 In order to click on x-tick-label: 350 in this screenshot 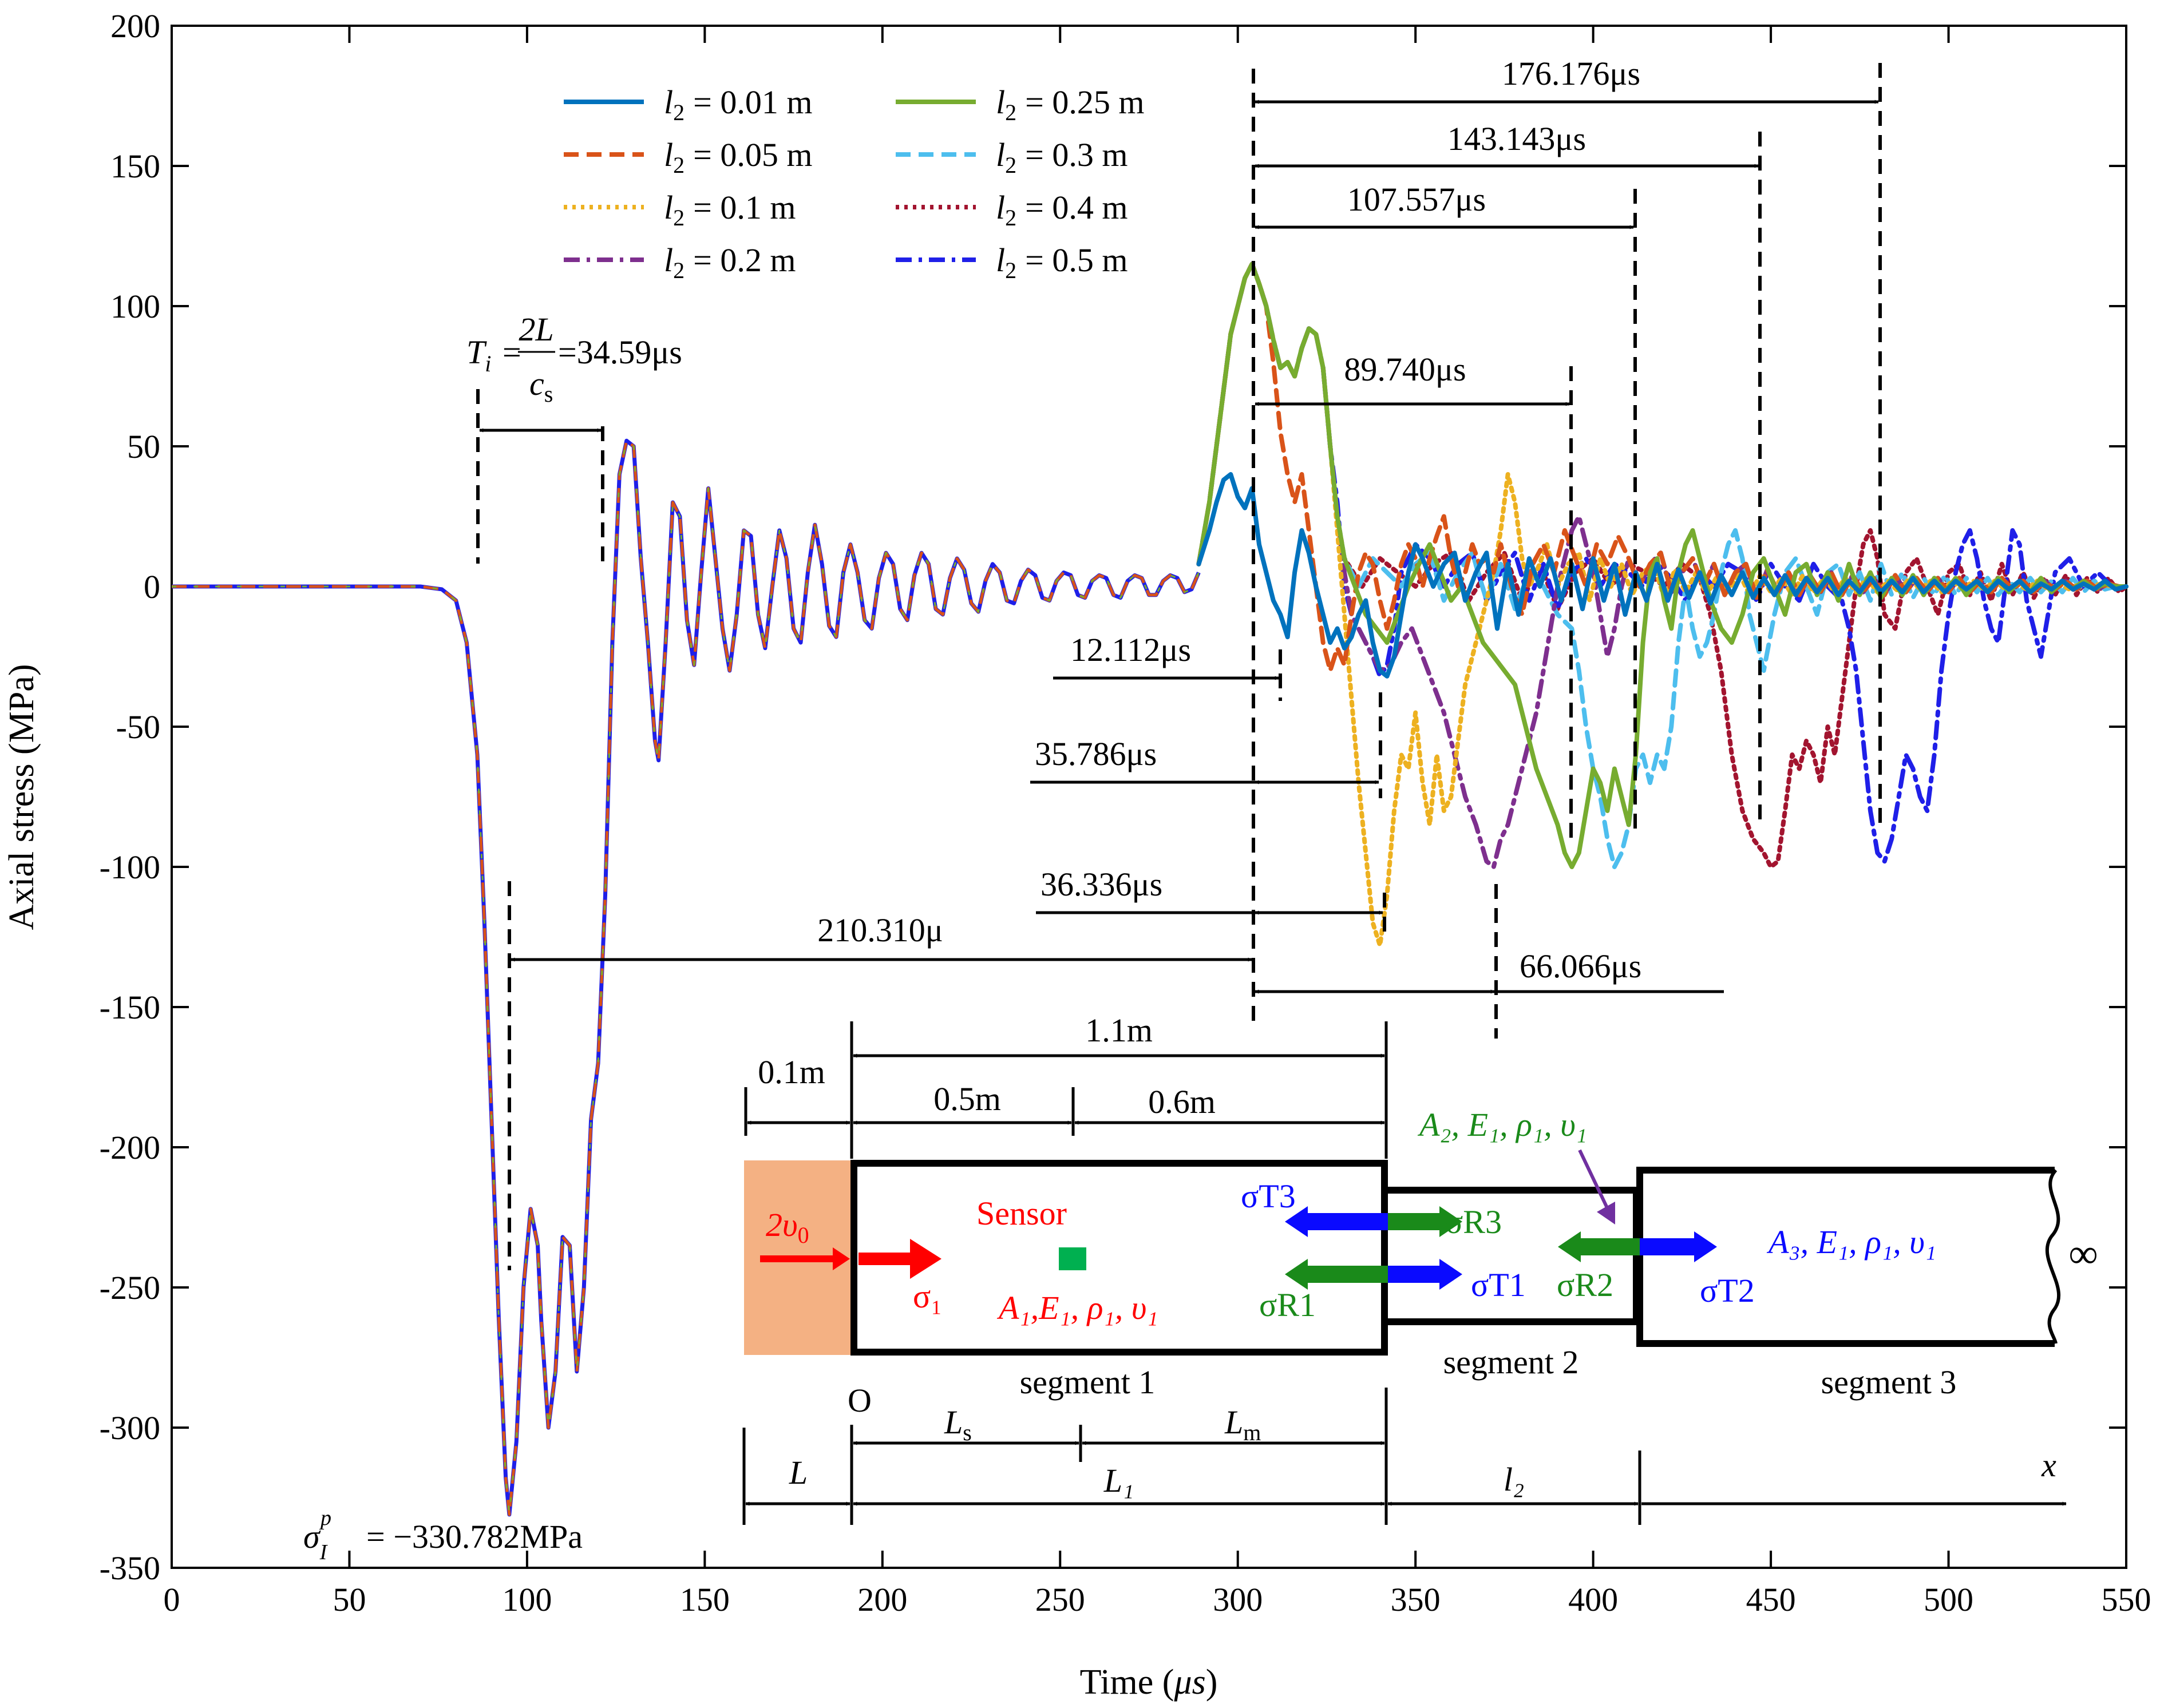, I will do `click(1416, 1600)`.